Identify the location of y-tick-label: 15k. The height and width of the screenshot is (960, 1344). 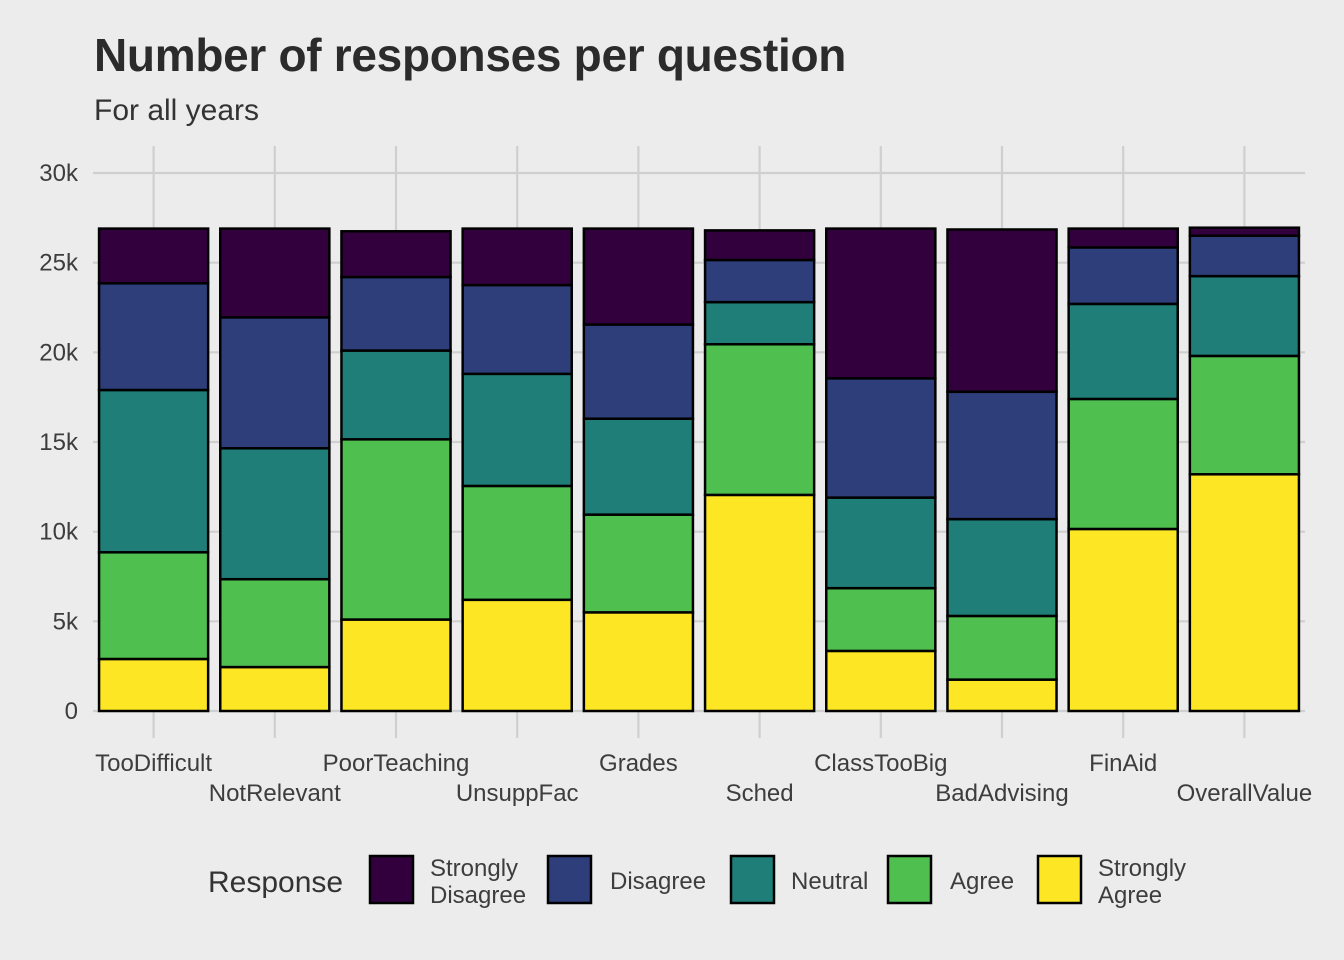
(59, 442).